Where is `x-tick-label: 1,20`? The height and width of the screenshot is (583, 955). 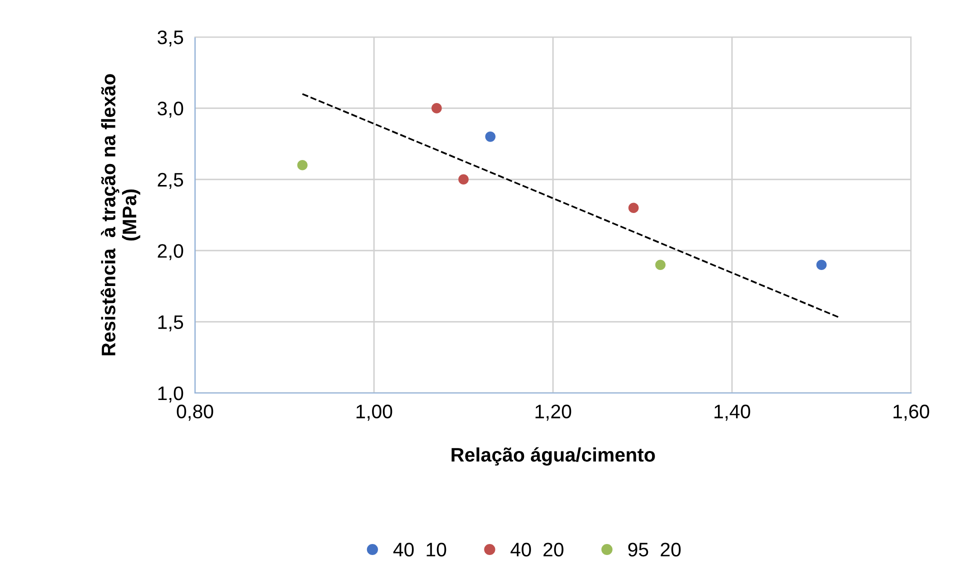 x-tick-label: 1,20 is located at coordinates (554, 412).